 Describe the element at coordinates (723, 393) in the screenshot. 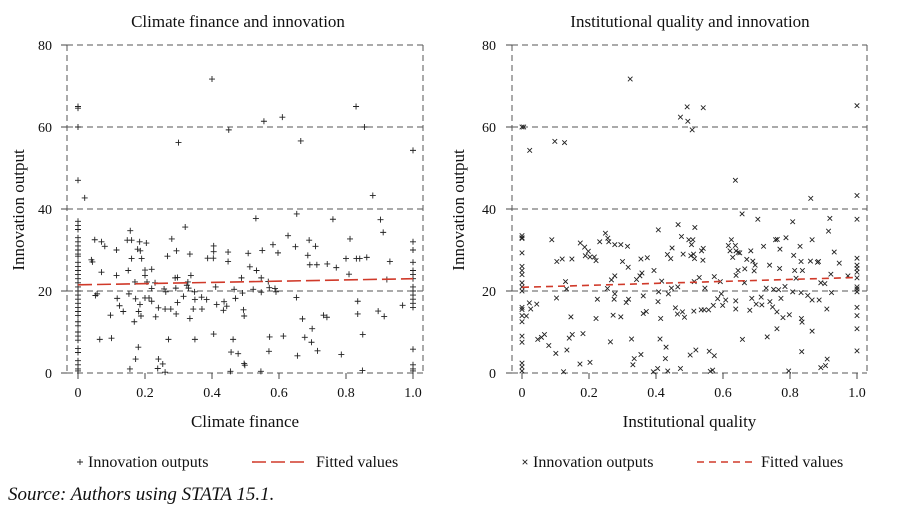

I see `x-tick-label: 0.6` at that location.